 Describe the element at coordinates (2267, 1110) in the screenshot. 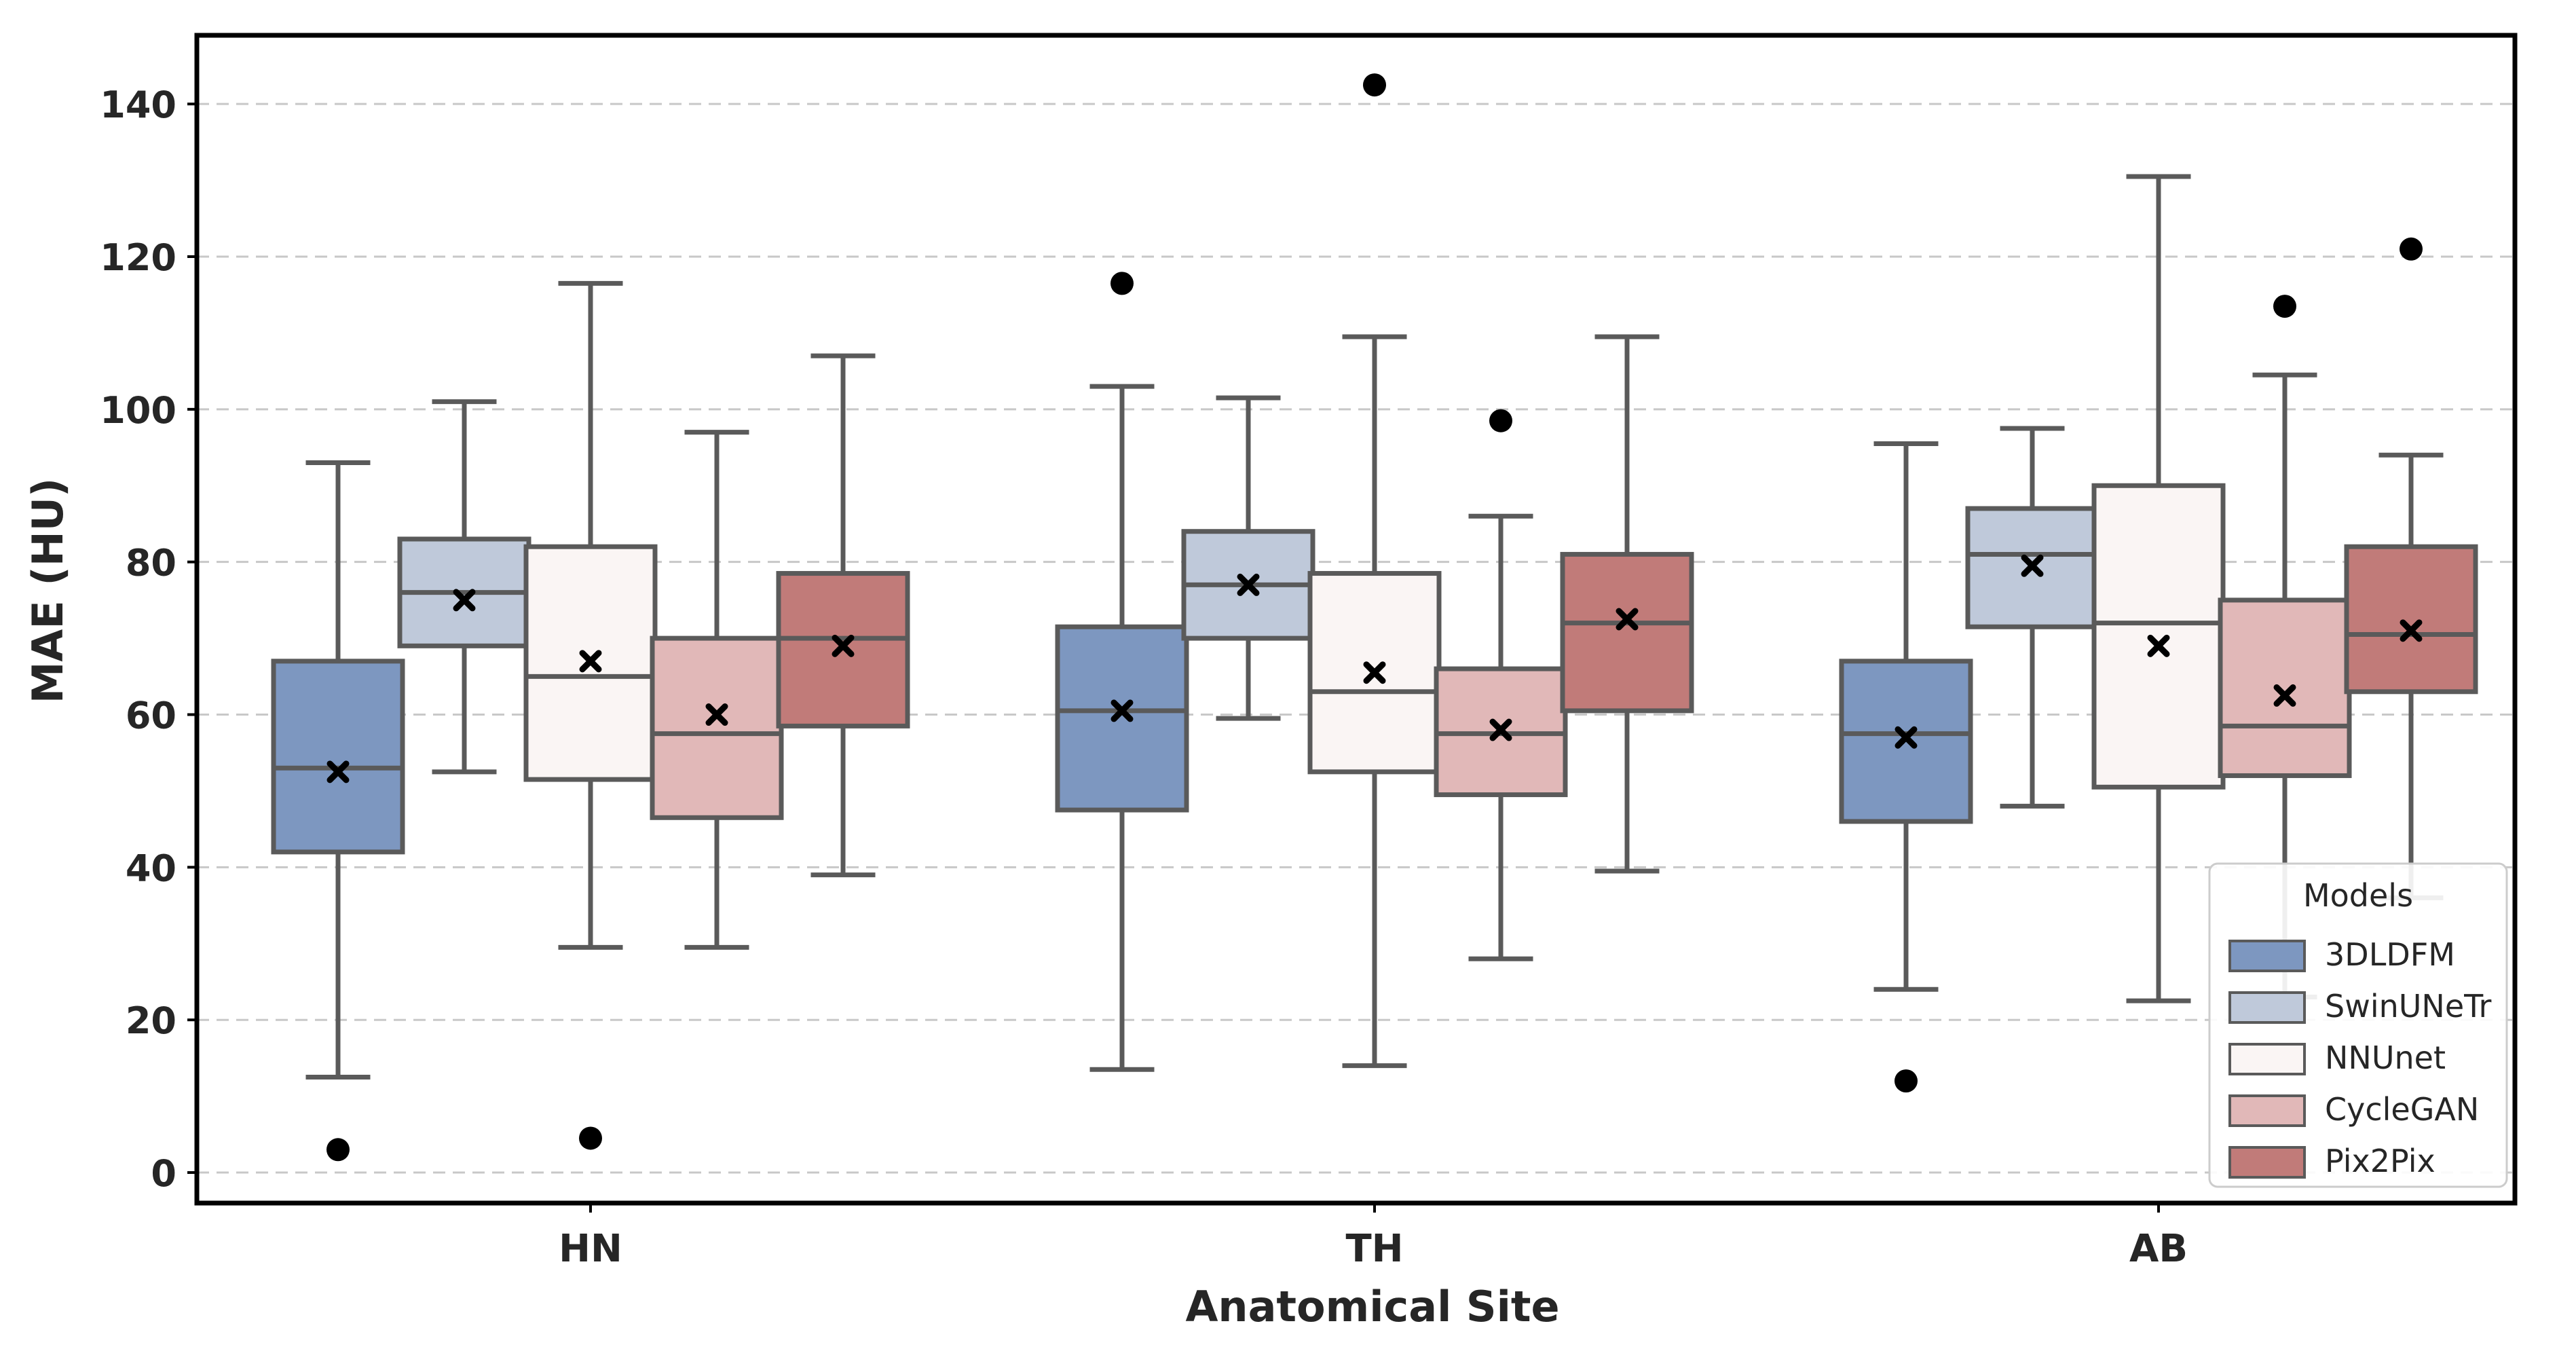

I see `legend-swatch-CycleGAN` at that location.